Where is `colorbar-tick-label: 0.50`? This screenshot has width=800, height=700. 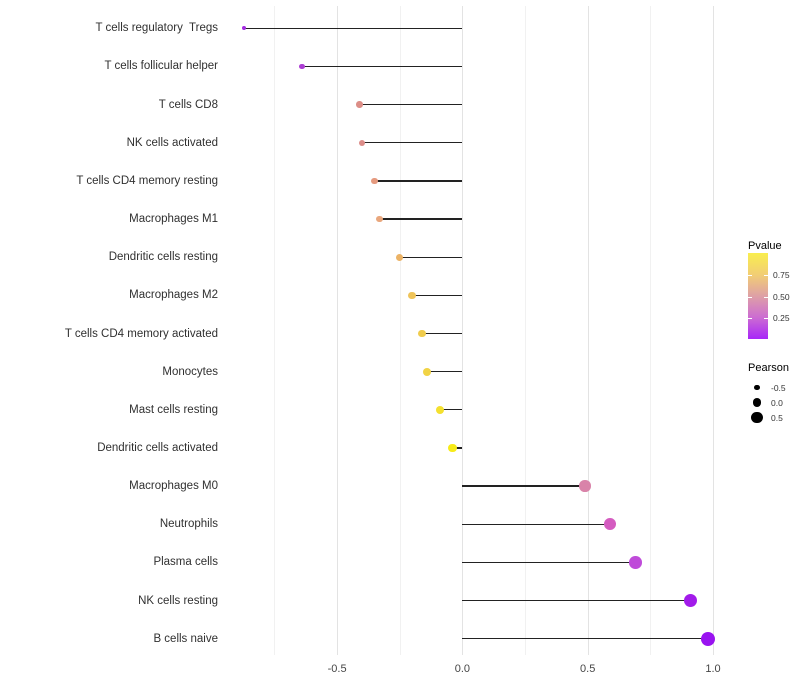 colorbar-tick-label: 0.50 is located at coordinates (781, 296).